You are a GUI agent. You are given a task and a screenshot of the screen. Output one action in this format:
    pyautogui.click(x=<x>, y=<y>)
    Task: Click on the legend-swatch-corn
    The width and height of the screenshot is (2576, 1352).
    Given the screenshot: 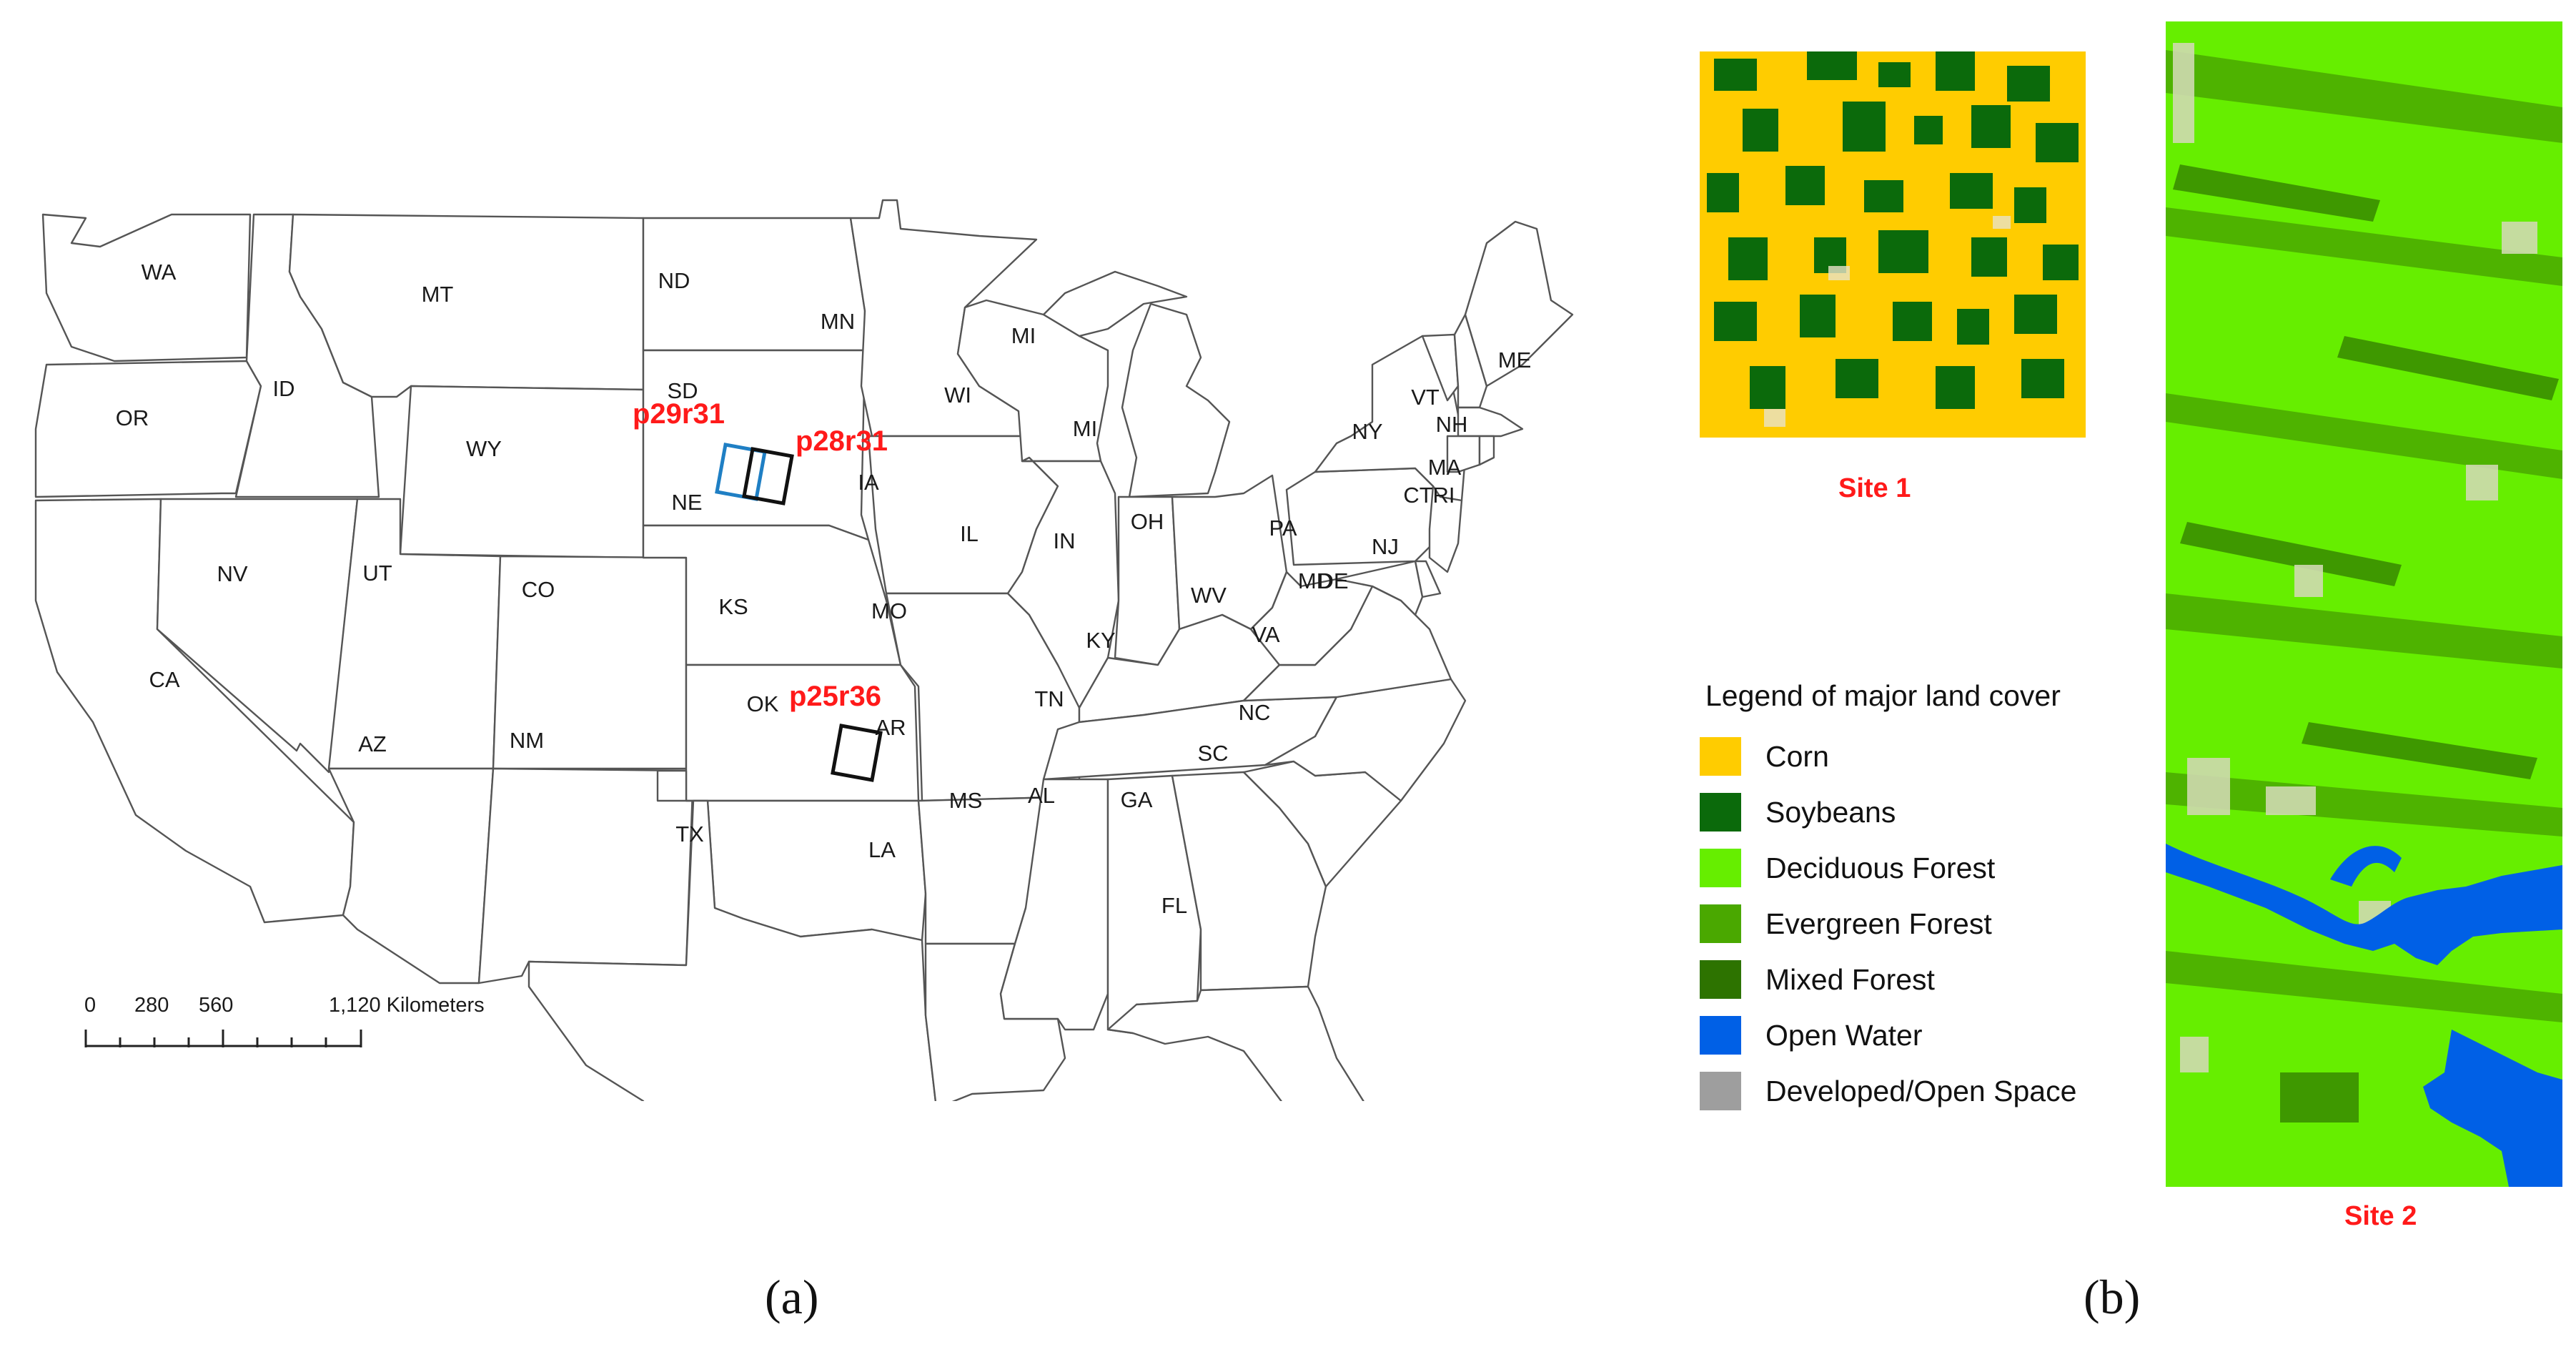 What is the action you would take?
    pyautogui.click(x=1721, y=756)
    